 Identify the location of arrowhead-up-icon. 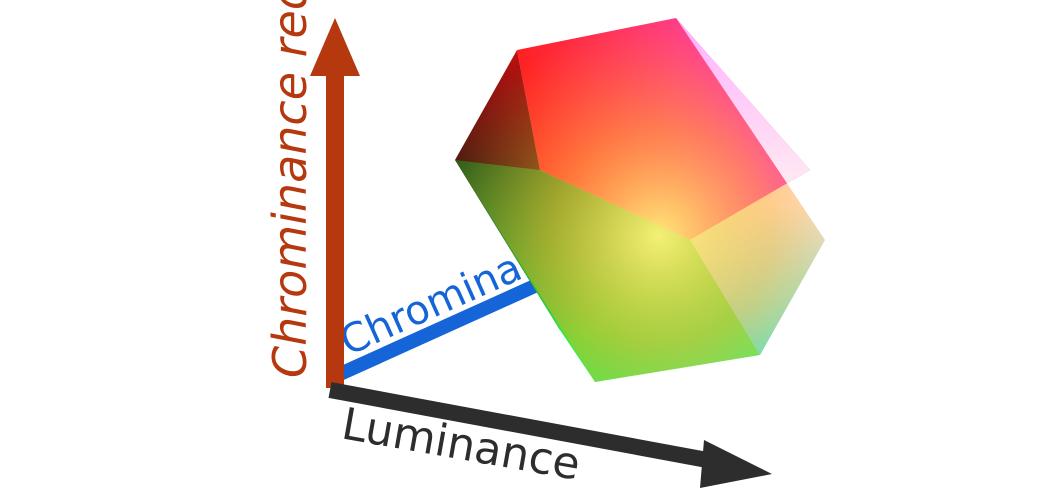
(335, 47).